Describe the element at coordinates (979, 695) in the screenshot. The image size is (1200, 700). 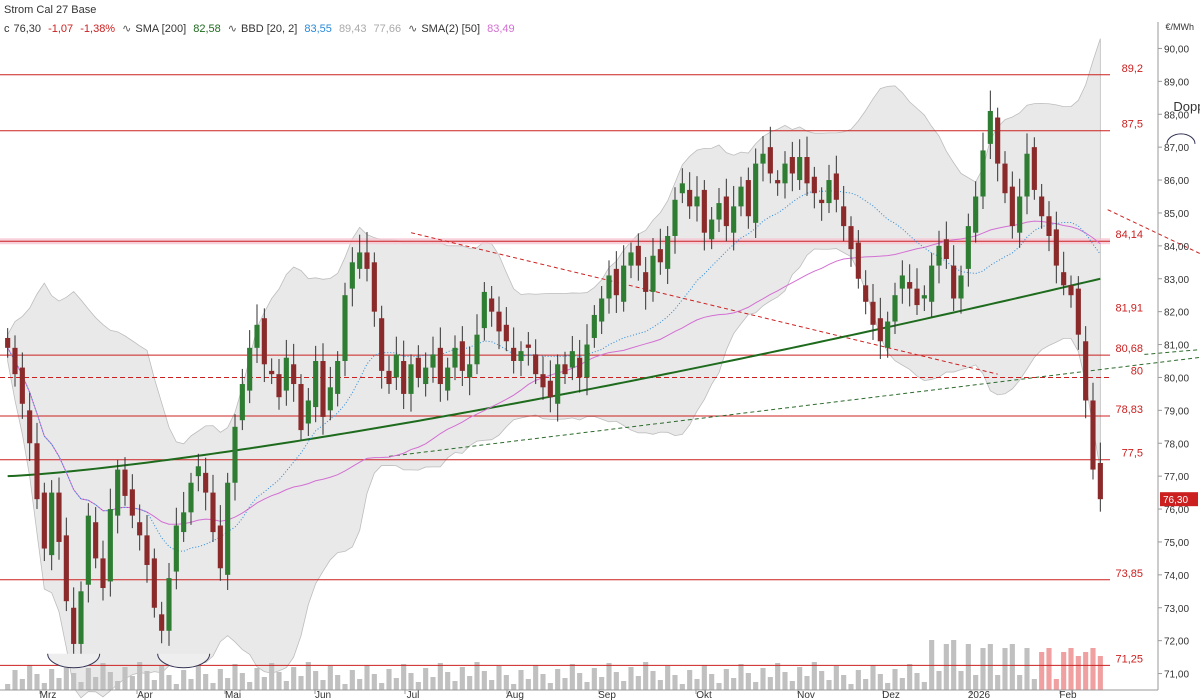
I see `x-tick-label: 2026` at that location.